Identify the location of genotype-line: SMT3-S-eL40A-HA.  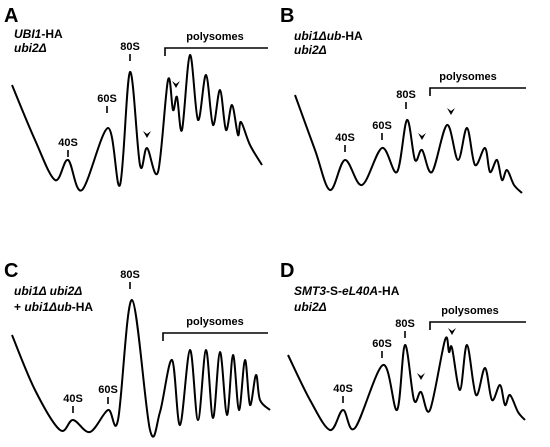
(347, 291).